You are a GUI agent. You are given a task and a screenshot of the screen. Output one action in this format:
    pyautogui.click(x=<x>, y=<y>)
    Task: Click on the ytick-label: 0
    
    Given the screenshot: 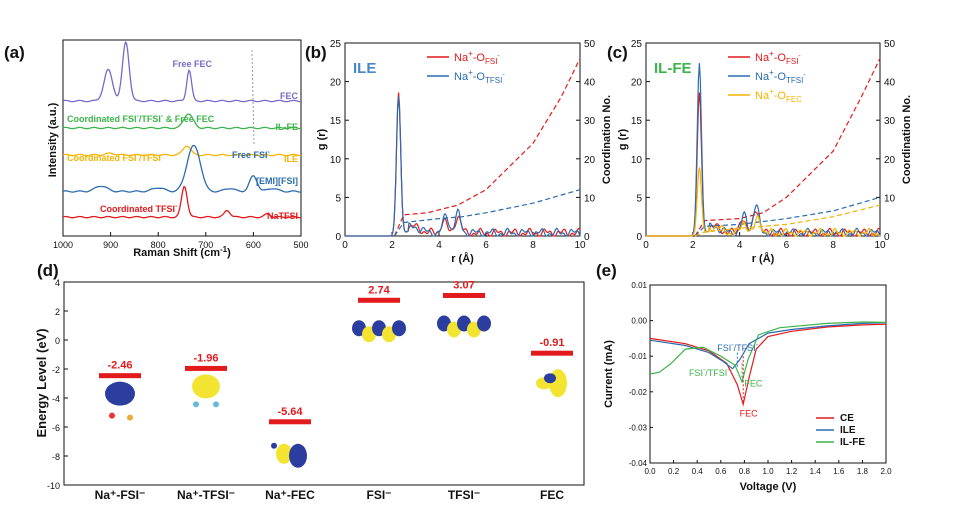 What is the action you would take?
    pyautogui.click(x=639, y=237)
    